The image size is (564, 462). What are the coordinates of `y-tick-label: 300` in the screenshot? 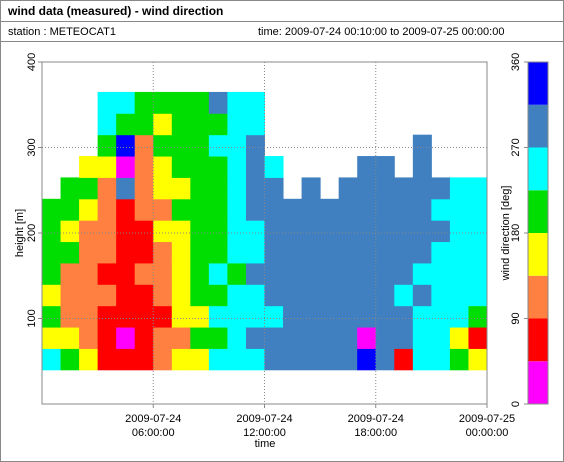 It's located at (32, 147).